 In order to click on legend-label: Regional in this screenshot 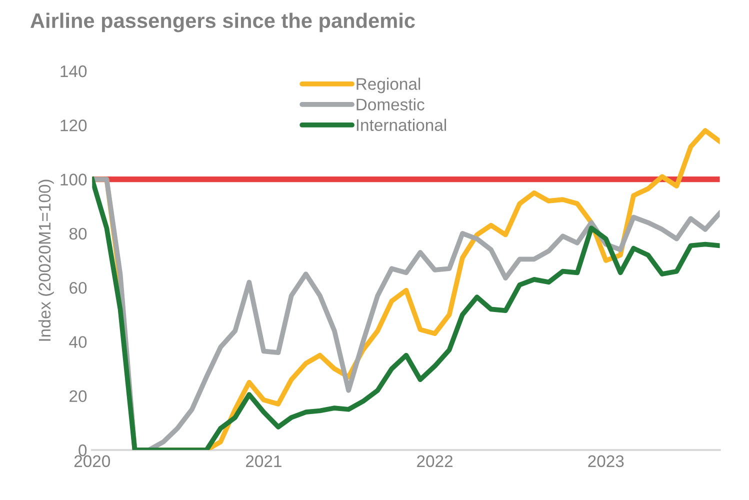, I will do `click(388, 86)`.